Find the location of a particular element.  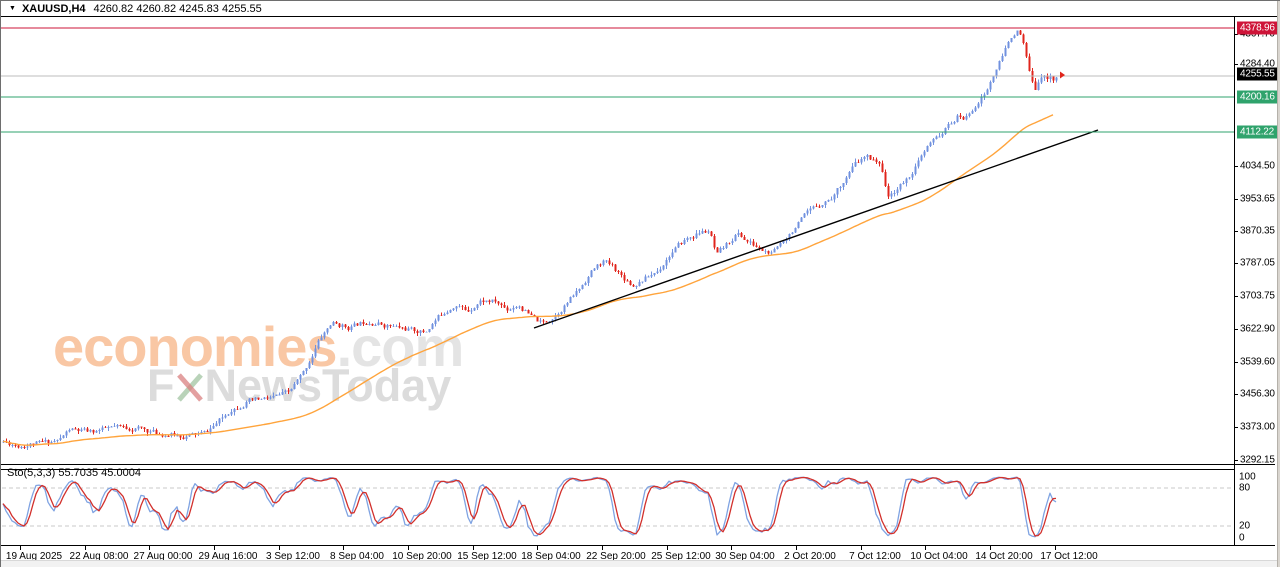

right-scroll-strip is located at coordinates (1278, 284).